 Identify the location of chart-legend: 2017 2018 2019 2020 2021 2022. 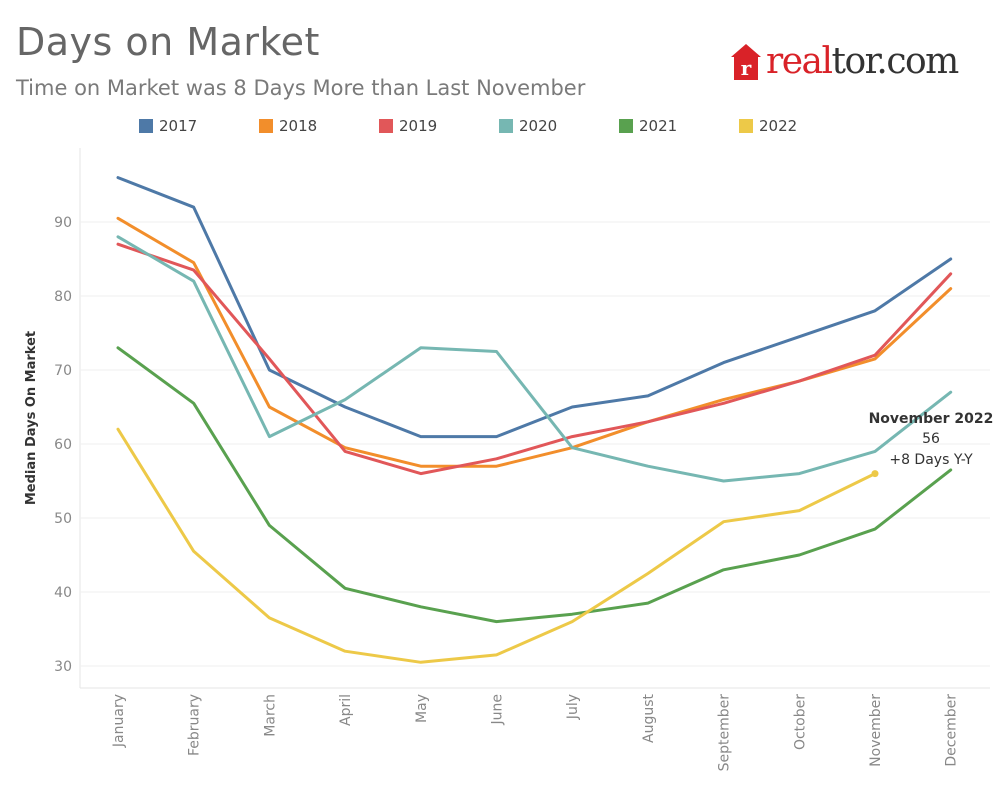
(500, 127).